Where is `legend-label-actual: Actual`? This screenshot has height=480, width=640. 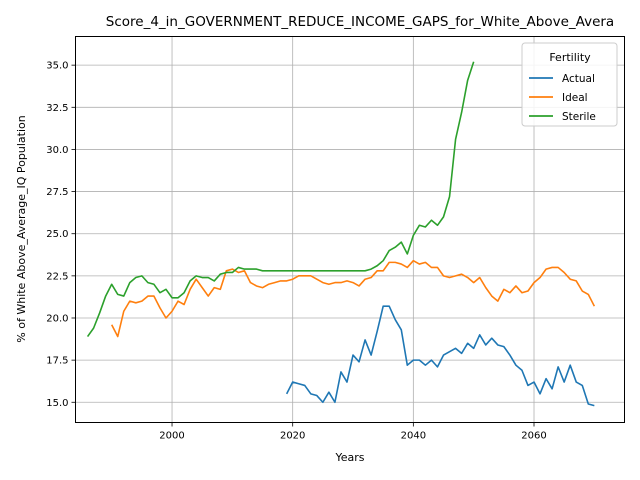
legend-label-actual: Actual is located at coordinates (578, 79).